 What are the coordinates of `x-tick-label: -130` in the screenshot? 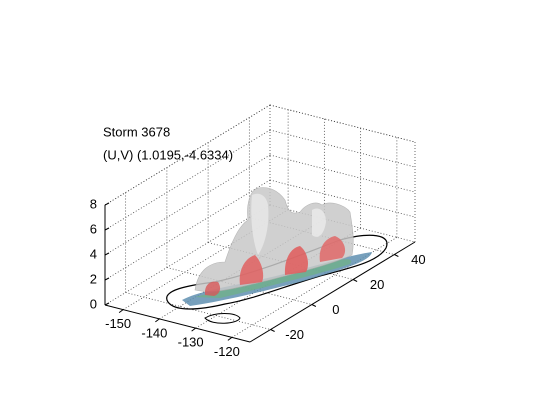 It's located at (191, 342).